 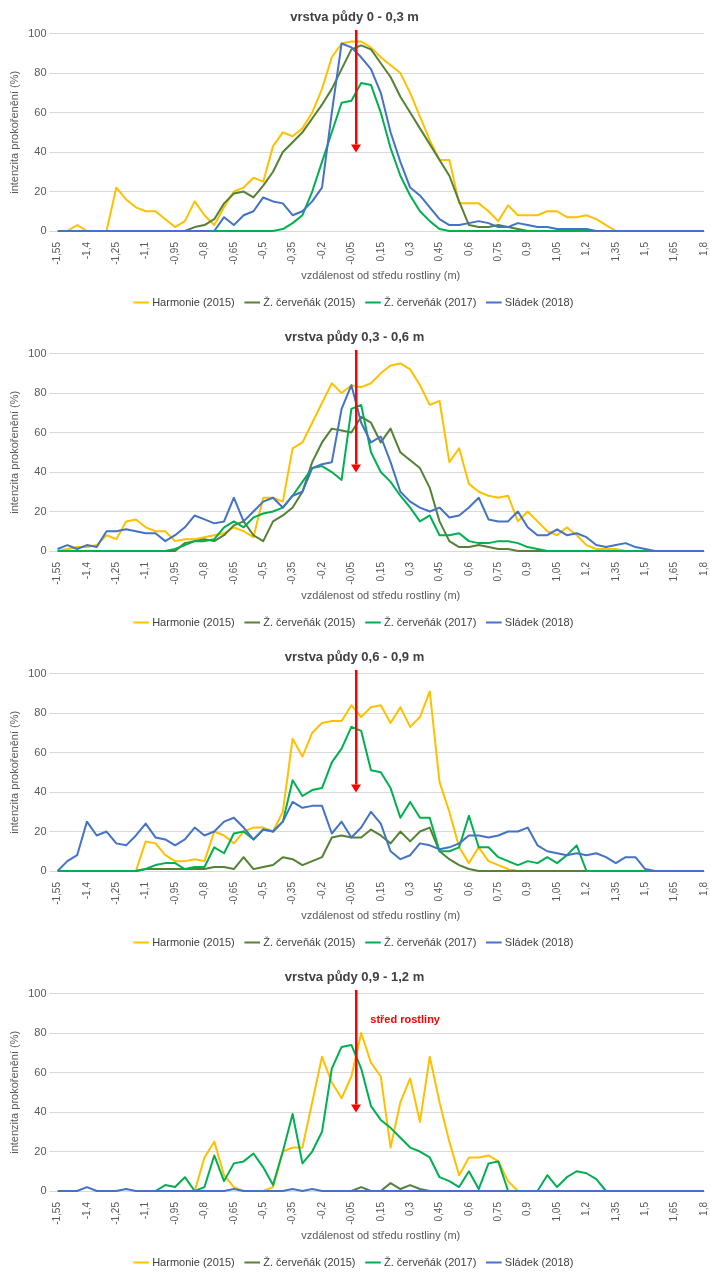 I want to click on chart-title: vrstva půdy 0,6 - 0,9 m, so click(x=354, y=657).